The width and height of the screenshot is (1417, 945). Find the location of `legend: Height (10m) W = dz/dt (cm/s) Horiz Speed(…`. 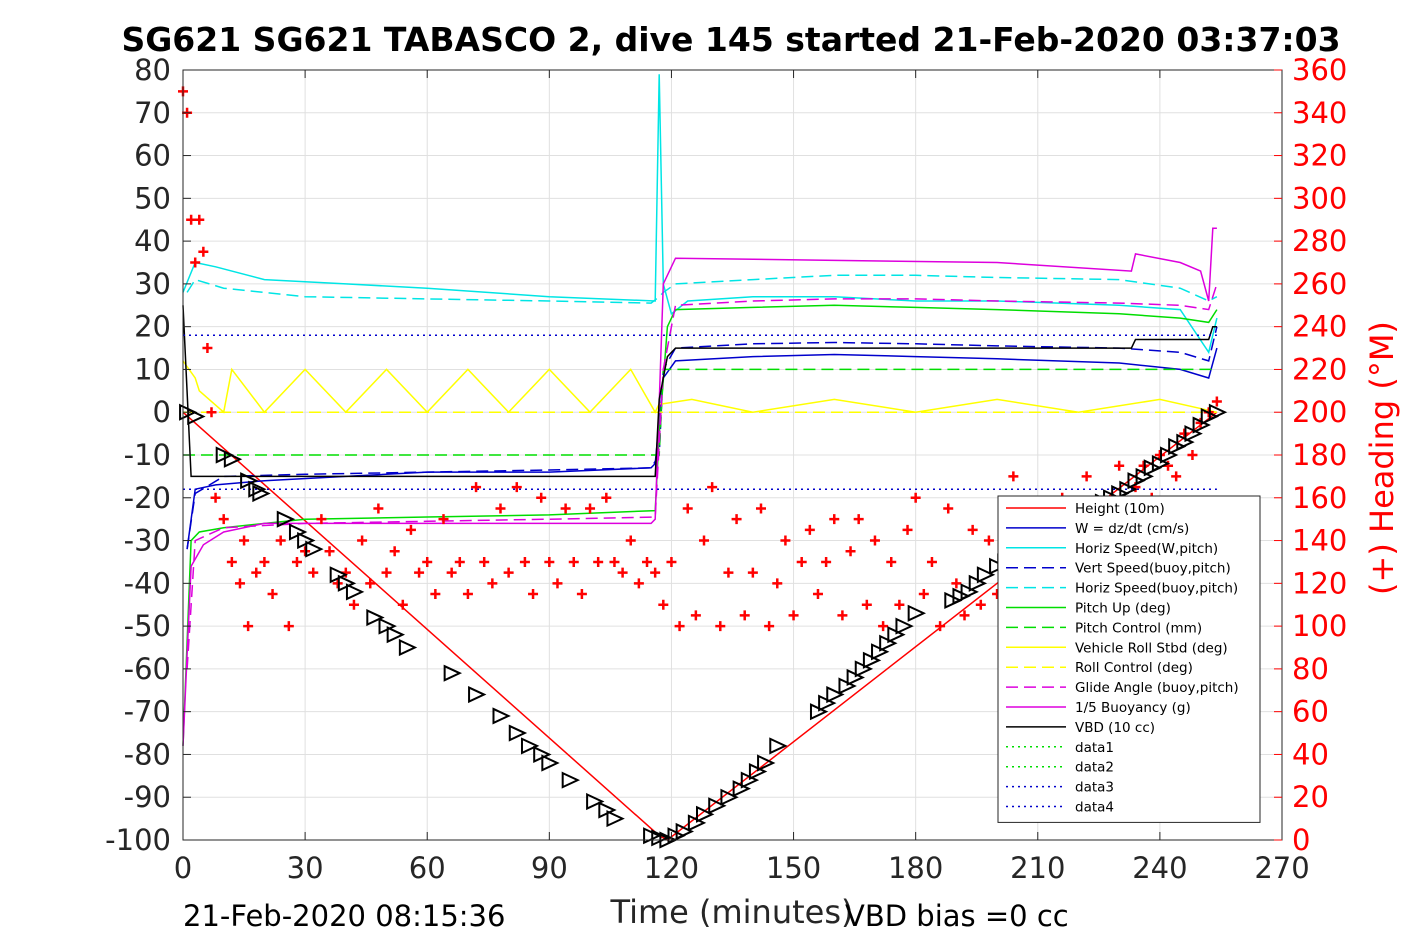

legend: Height (10m) W = dz/dt (cm/s) Horiz Speed(… is located at coordinates (1129, 659).